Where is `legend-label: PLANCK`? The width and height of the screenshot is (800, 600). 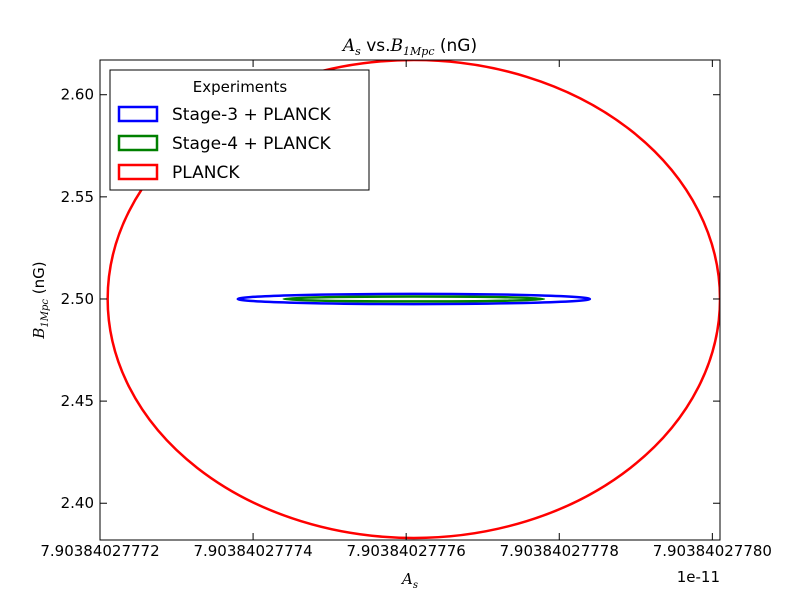
legend-label: PLANCK is located at coordinates (206, 173).